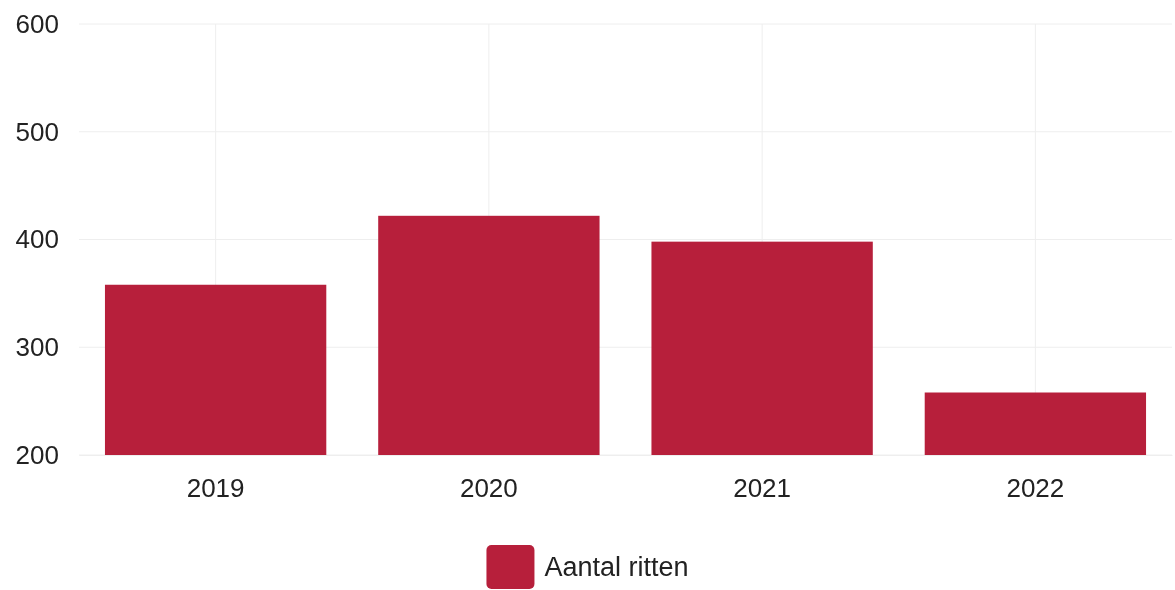  What do you see at coordinates (488, 488) in the screenshot?
I see `x-tick-label: 2020` at bounding box center [488, 488].